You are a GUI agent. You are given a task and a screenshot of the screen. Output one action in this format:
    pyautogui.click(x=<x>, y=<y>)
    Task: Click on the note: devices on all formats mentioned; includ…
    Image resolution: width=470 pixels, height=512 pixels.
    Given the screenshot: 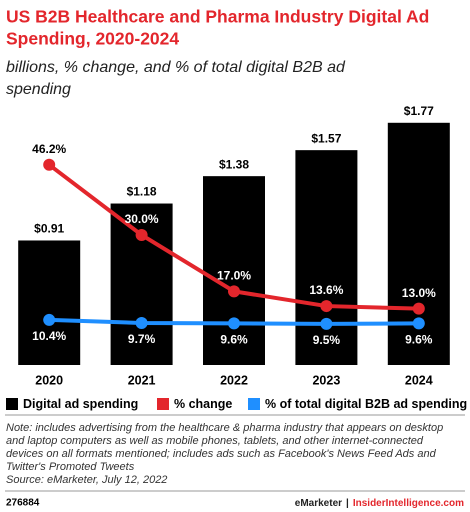 What is the action you would take?
    pyautogui.click(x=221, y=454)
    